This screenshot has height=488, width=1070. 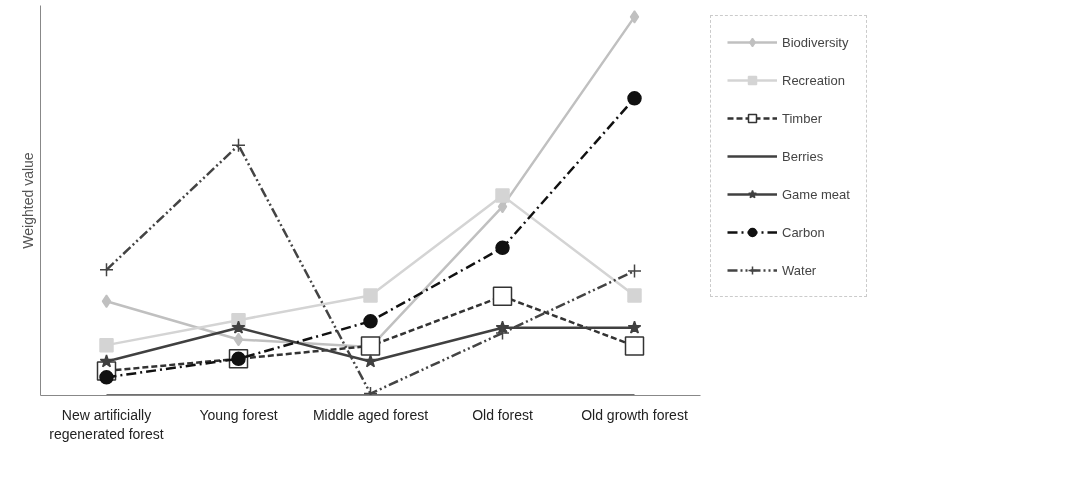 I want to click on x-tick-label: Young forest, so click(x=238, y=414).